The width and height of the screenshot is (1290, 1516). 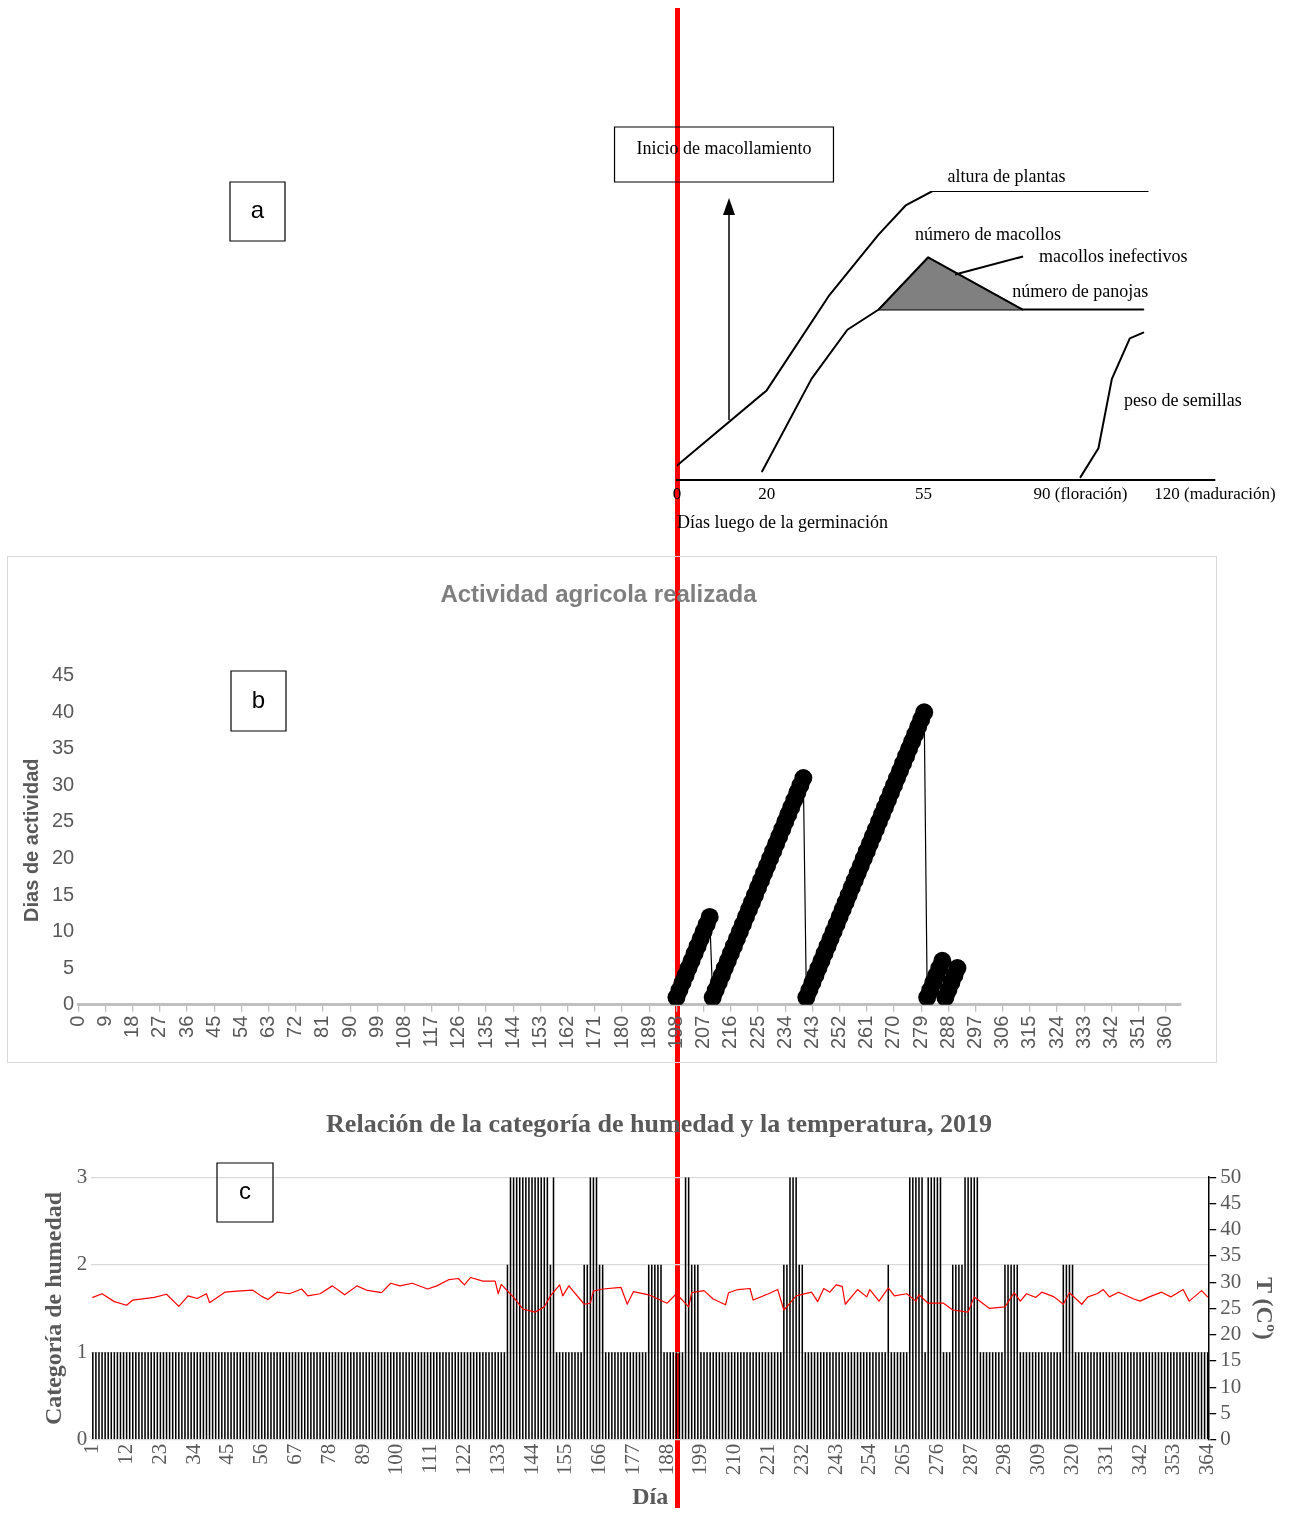 What do you see at coordinates (1001, 1032) in the screenshot?
I see `x-tick-label: 306` at bounding box center [1001, 1032].